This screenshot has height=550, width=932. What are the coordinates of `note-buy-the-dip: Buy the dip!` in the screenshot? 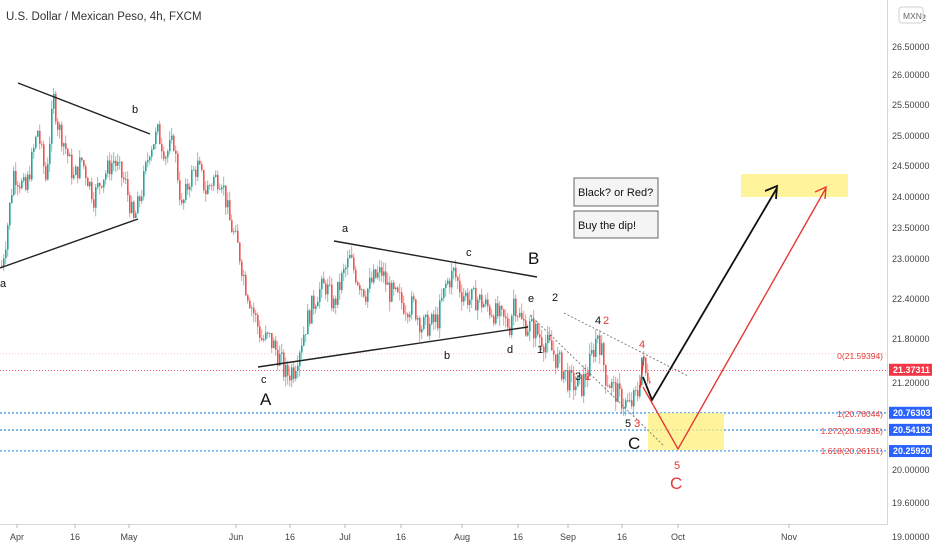 It's located at (616, 224).